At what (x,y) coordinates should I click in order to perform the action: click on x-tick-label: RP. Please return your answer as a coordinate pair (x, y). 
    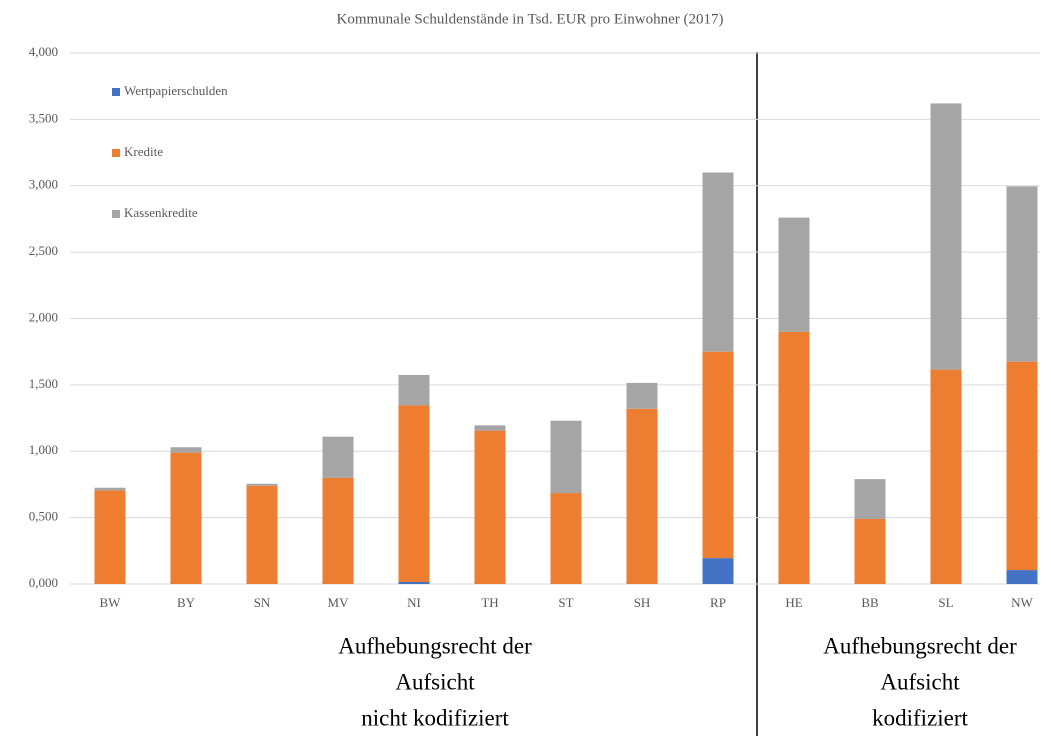
    Looking at the image, I should click on (718, 602).